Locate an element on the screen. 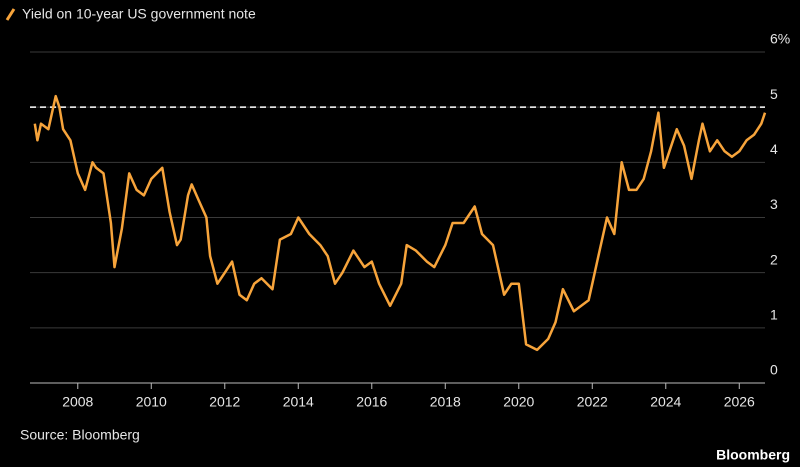  y-tick-label: 2 is located at coordinates (774, 259).